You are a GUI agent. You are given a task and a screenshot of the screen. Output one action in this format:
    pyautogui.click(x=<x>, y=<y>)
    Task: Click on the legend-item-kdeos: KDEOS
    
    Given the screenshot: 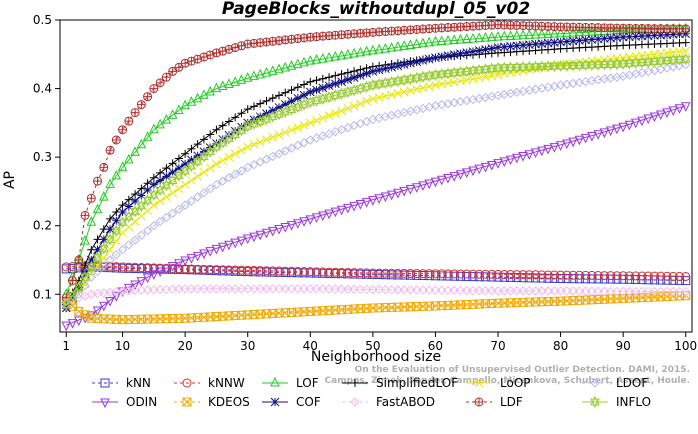 What is the action you would take?
    pyautogui.click(x=212, y=402)
    